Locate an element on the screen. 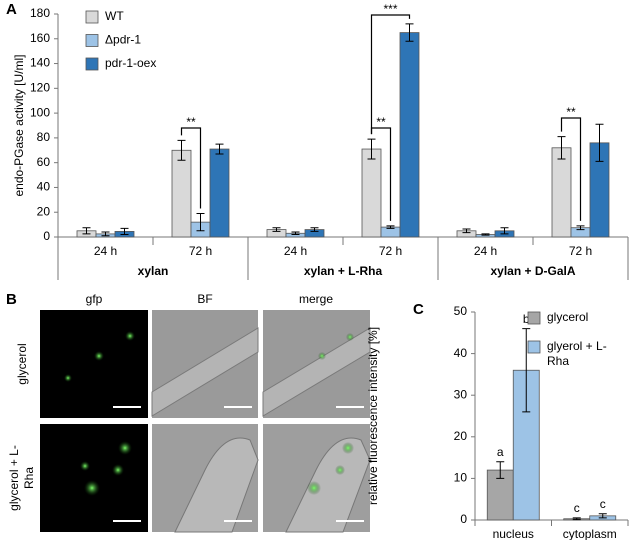  x-tick-label: nucleus is located at coordinates (513, 533).